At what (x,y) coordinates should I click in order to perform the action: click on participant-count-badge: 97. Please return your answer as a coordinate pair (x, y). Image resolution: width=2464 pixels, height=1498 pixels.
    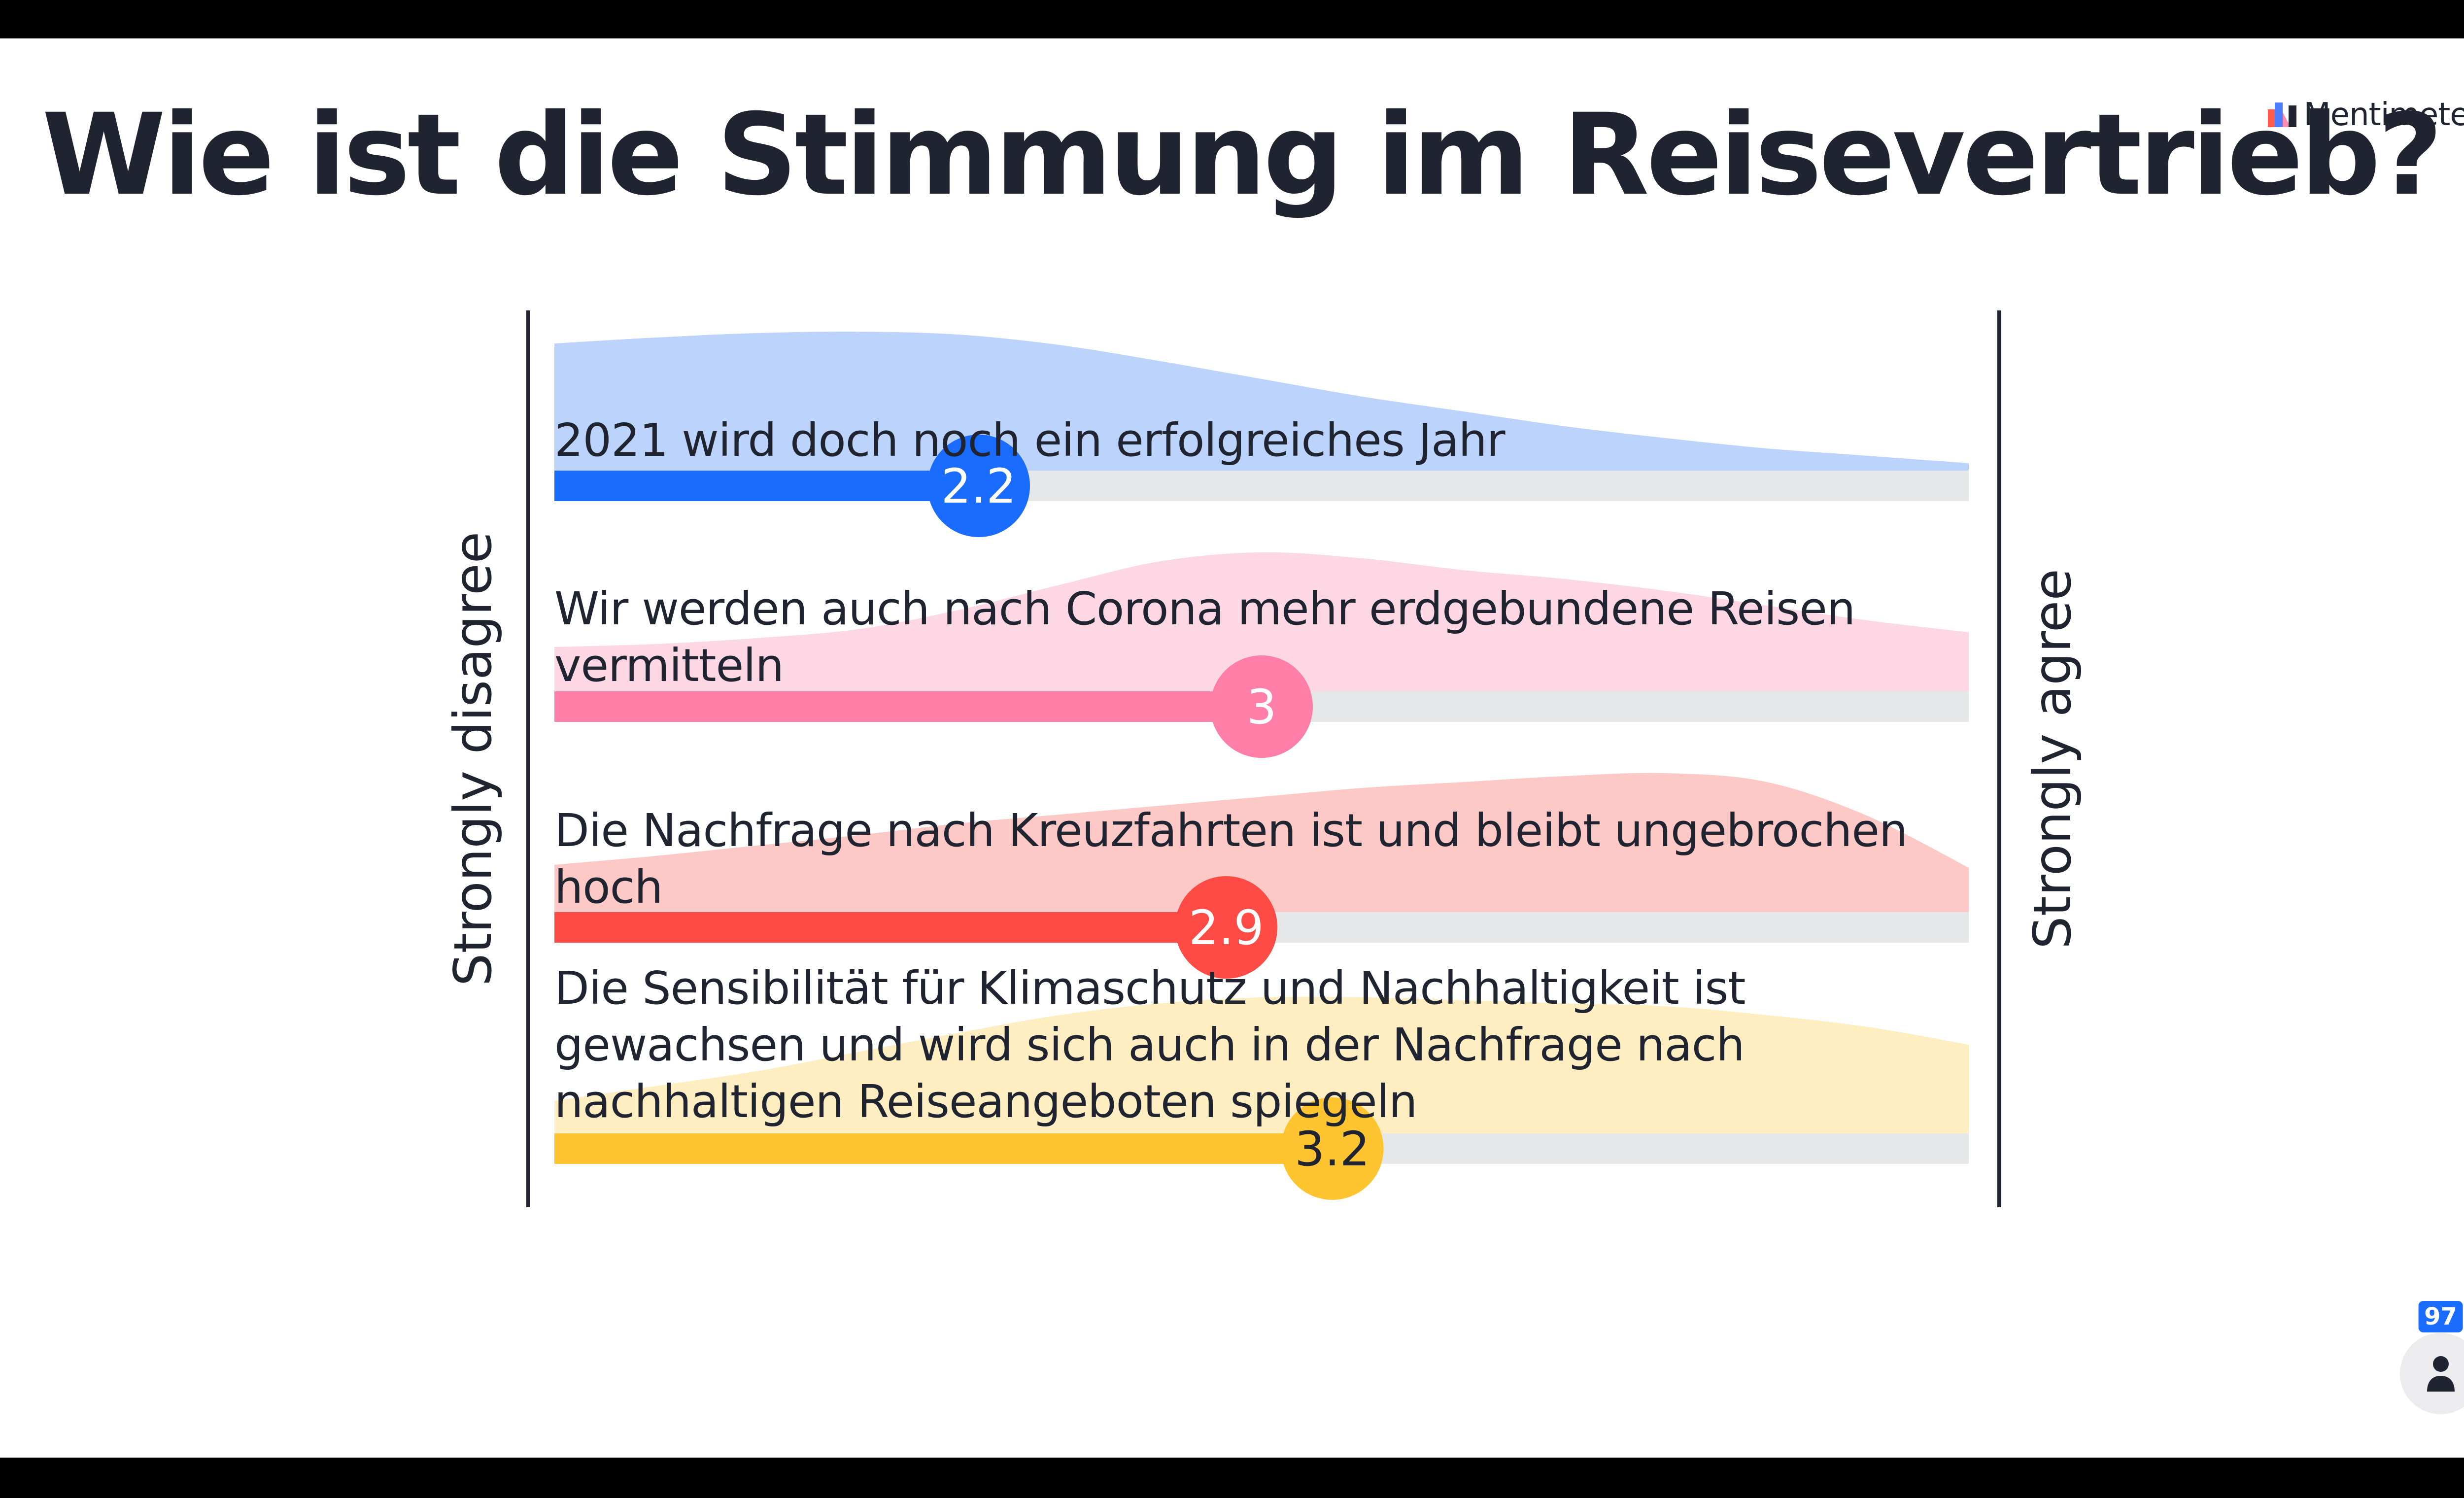
    Looking at the image, I should click on (2440, 1316).